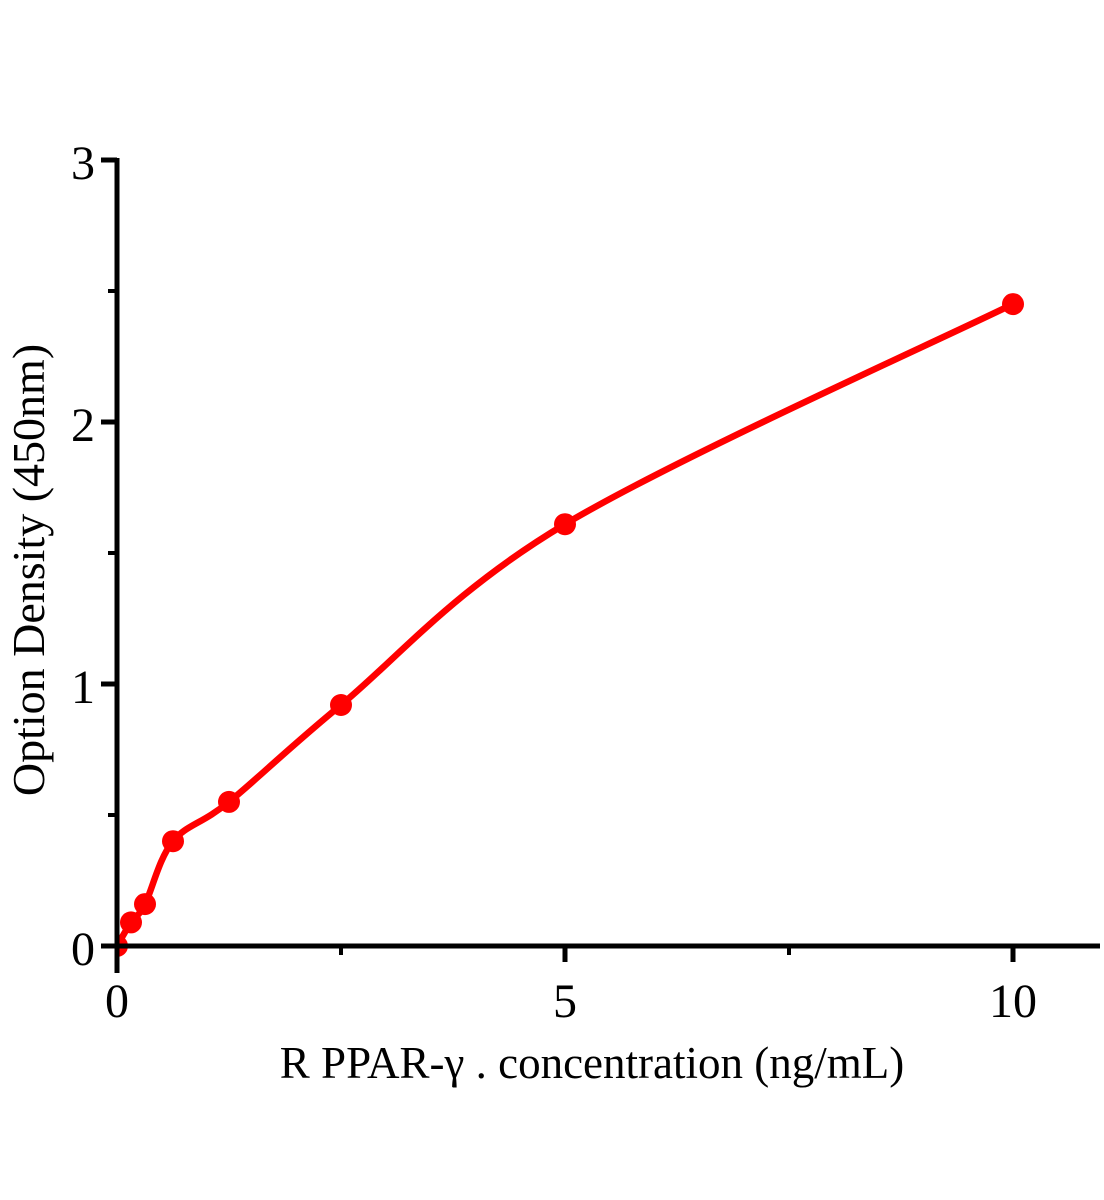 This screenshot has height=1200, width=1104. Describe the element at coordinates (83, 949) in the screenshot. I see `y-tick-label: 0` at that location.